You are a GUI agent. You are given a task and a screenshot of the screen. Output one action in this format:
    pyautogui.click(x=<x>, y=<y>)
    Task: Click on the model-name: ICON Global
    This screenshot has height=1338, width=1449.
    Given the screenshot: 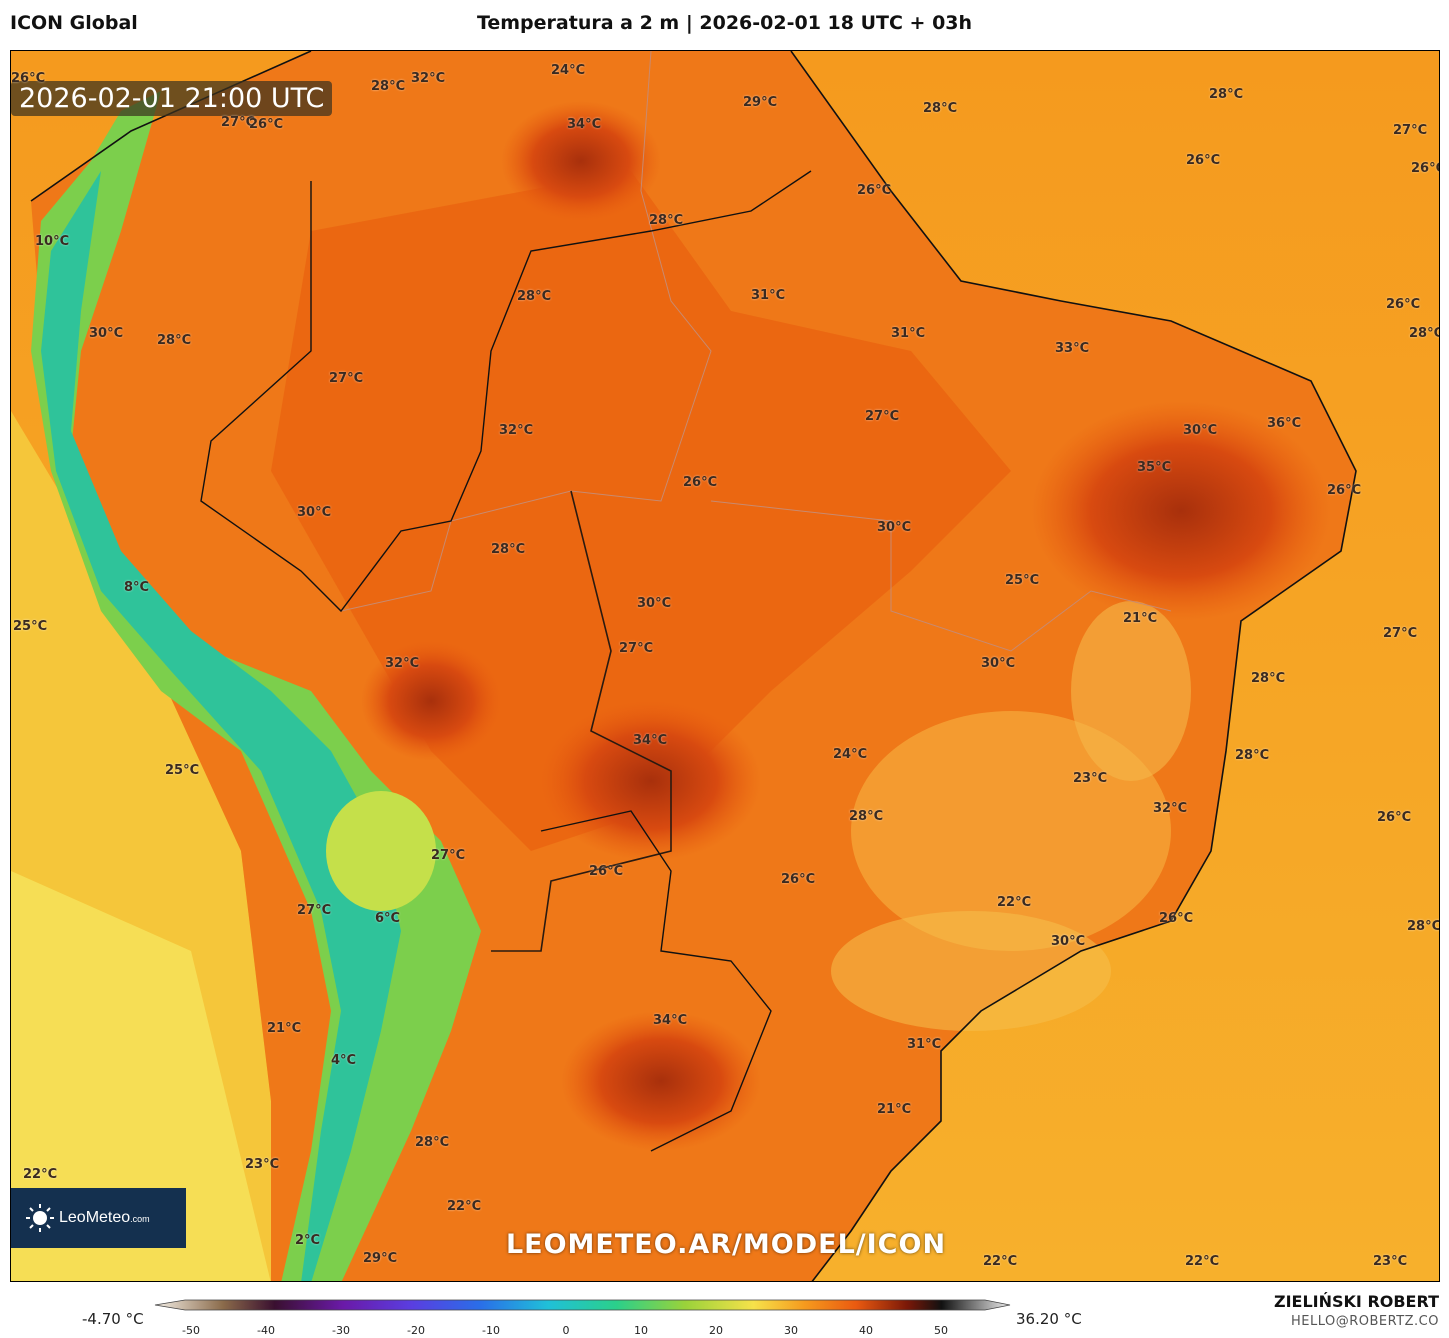 What is the action you would take?
    pyautogui.click(x=74, y=23)
    